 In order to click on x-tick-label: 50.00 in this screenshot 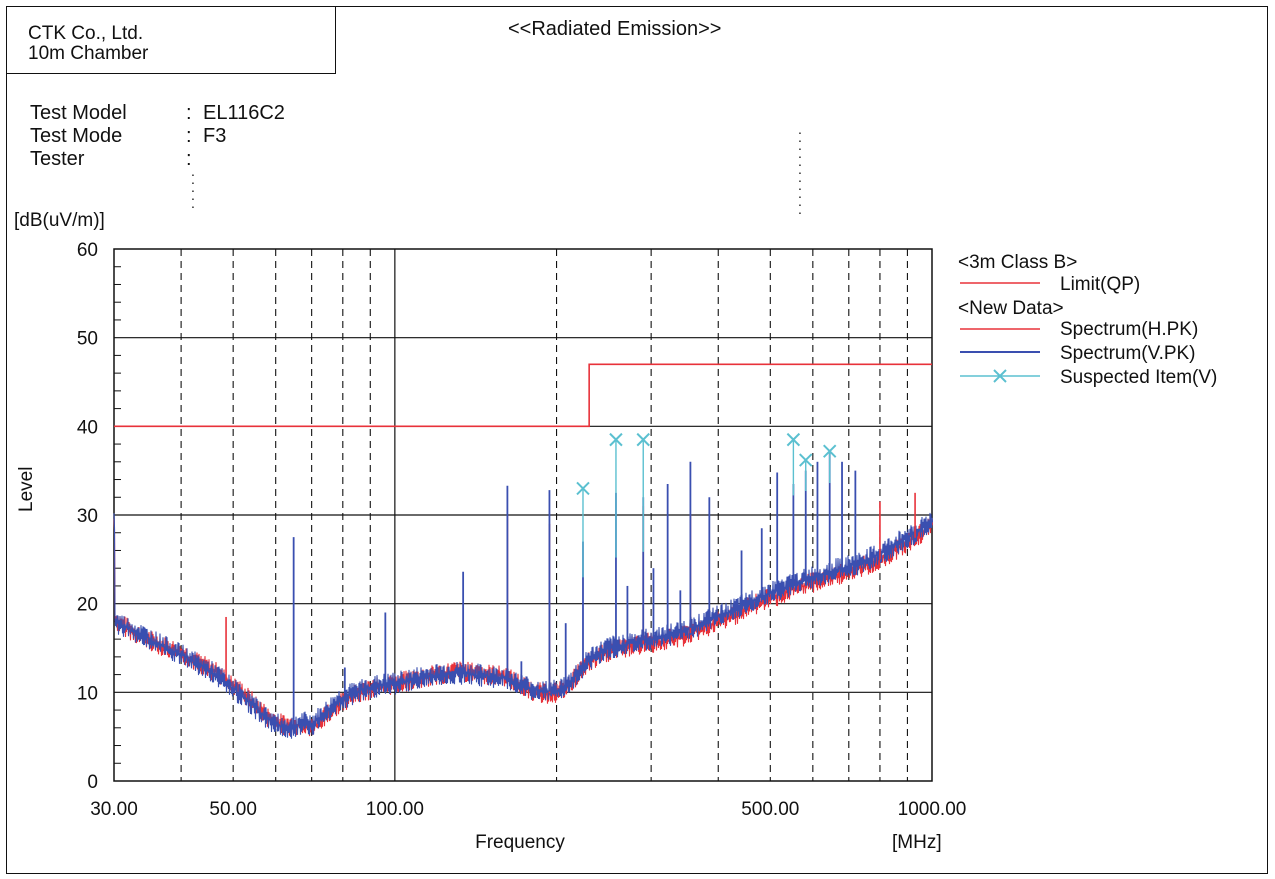, I will do `click(233, 809)`.